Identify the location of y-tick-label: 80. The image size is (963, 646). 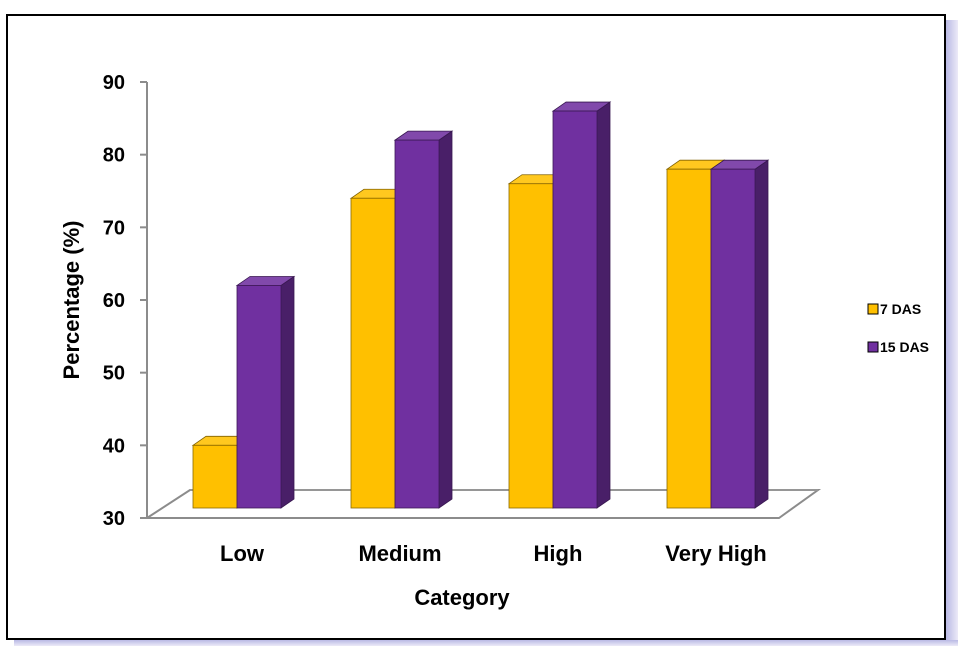
(114, 156).